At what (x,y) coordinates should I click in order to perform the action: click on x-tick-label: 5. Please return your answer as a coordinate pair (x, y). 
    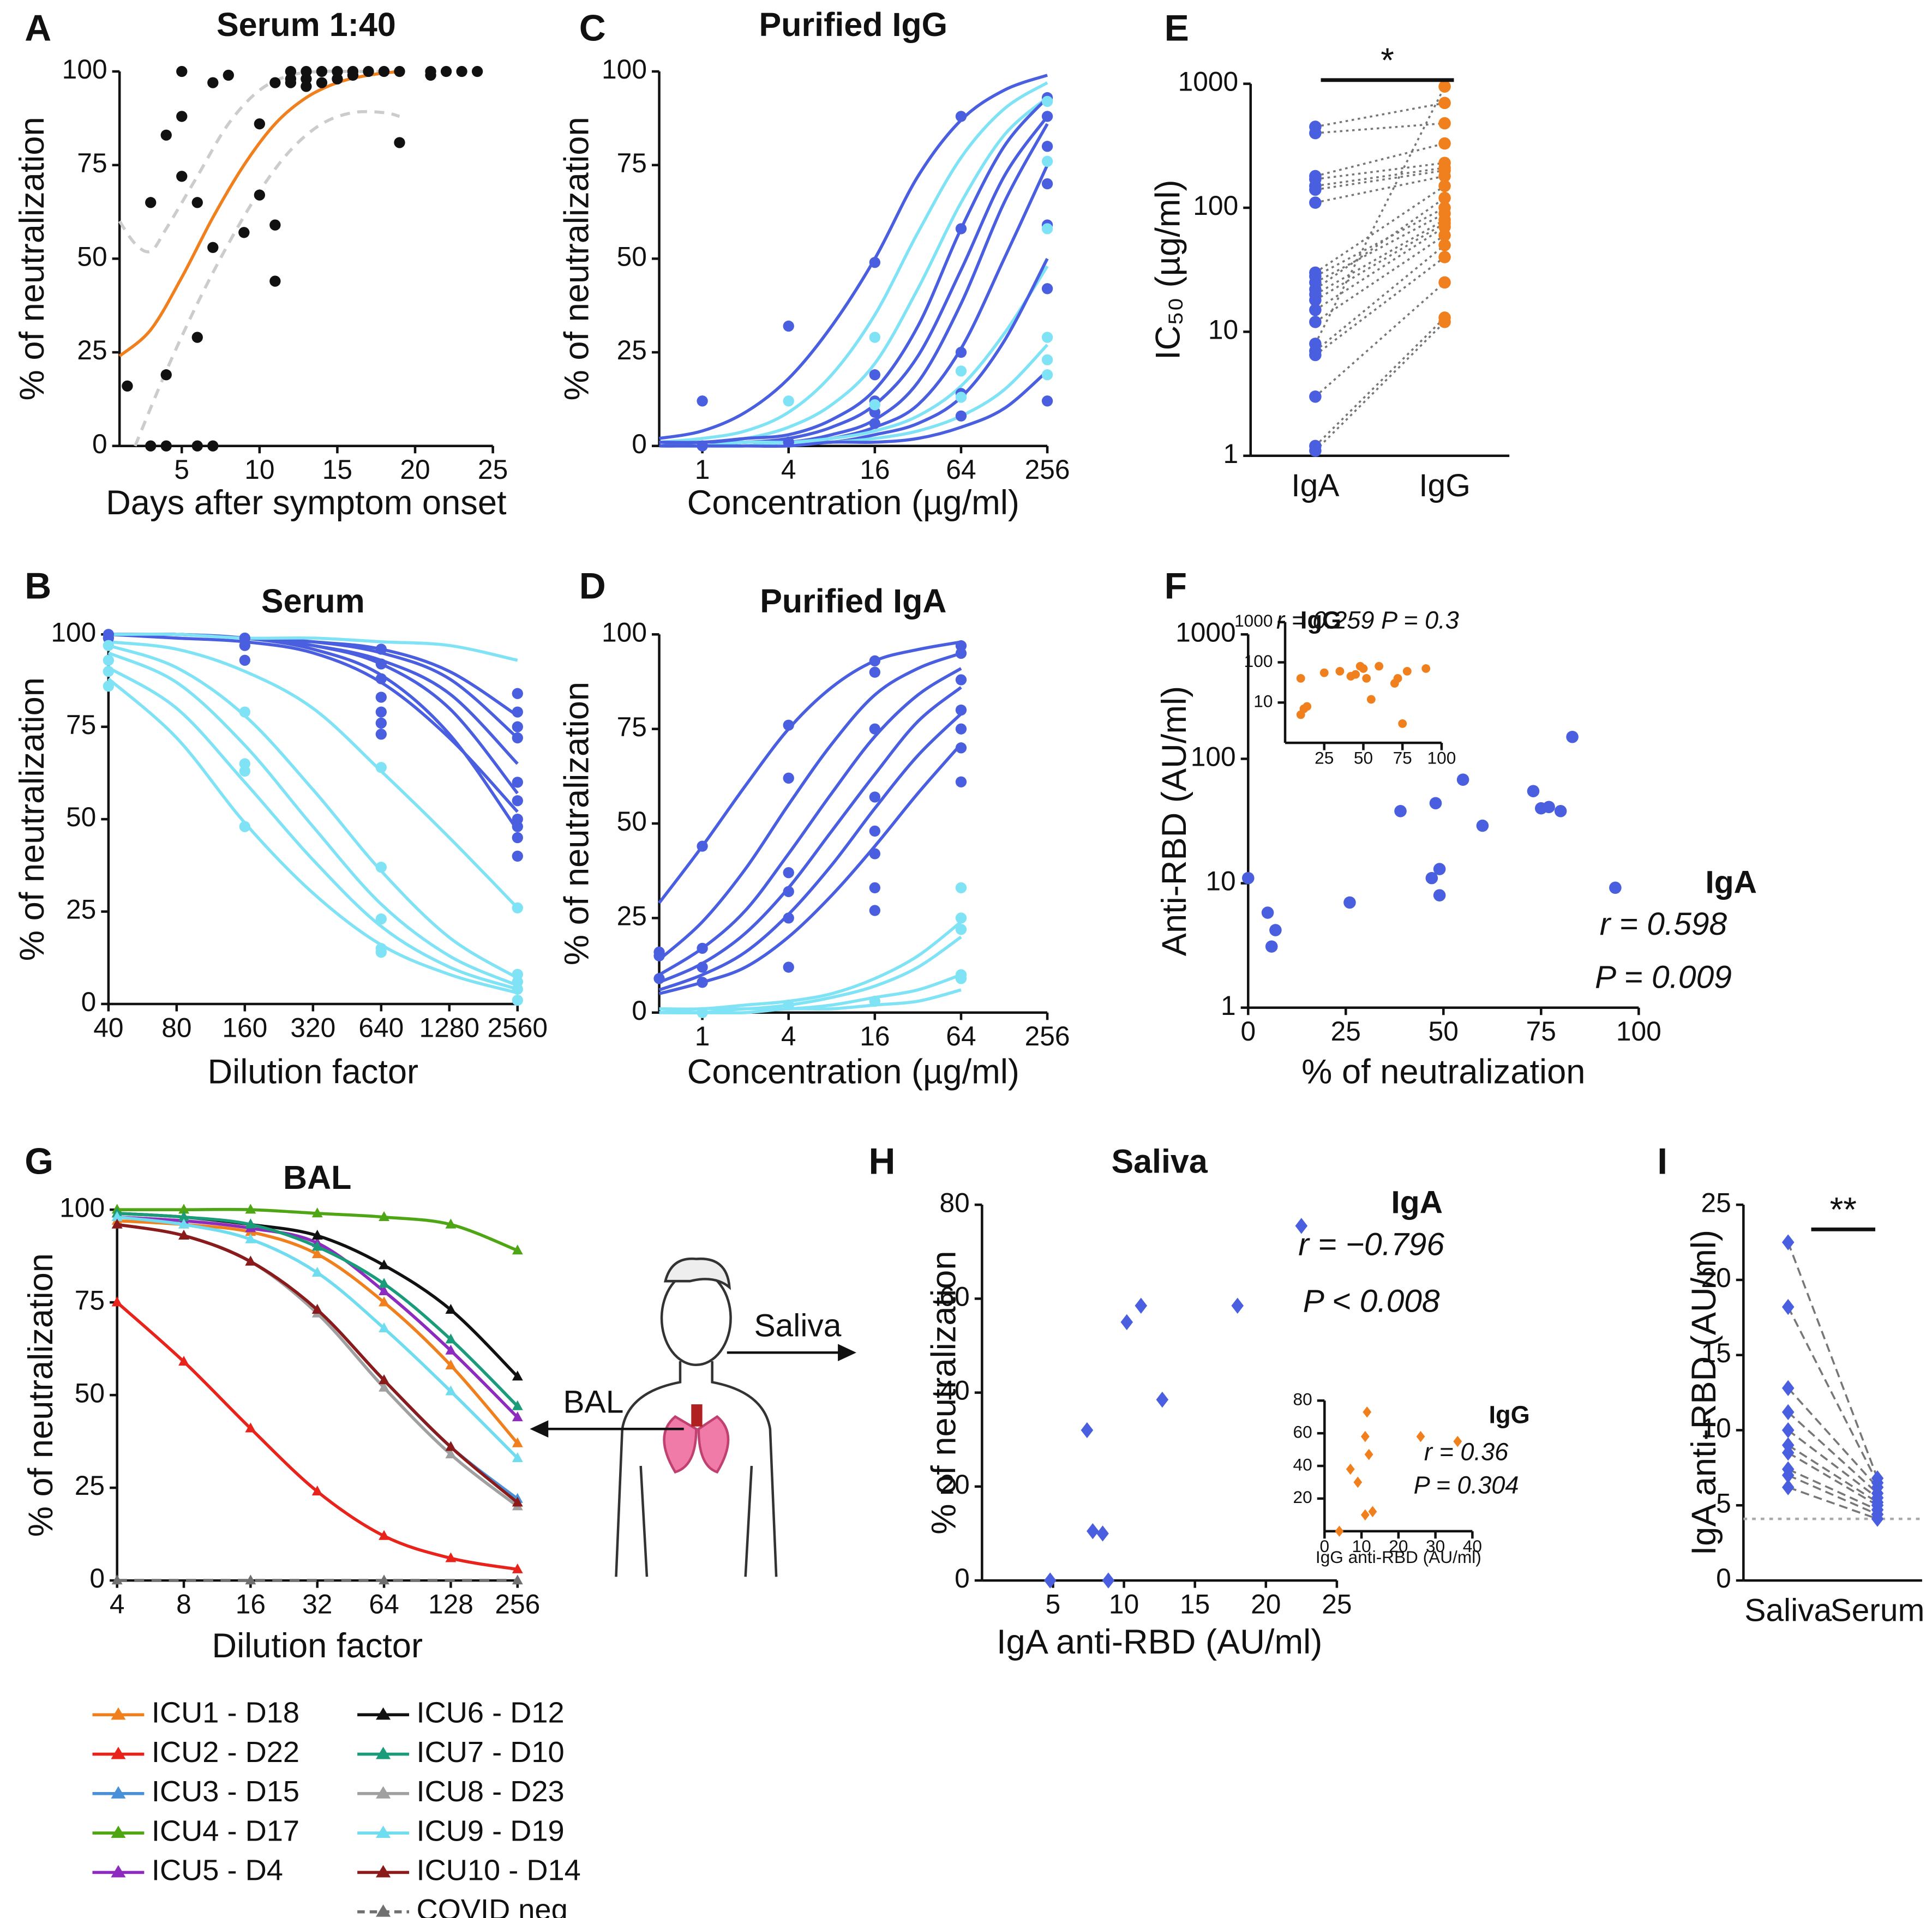
    Looking at the image, I should click on (1053, 1604).